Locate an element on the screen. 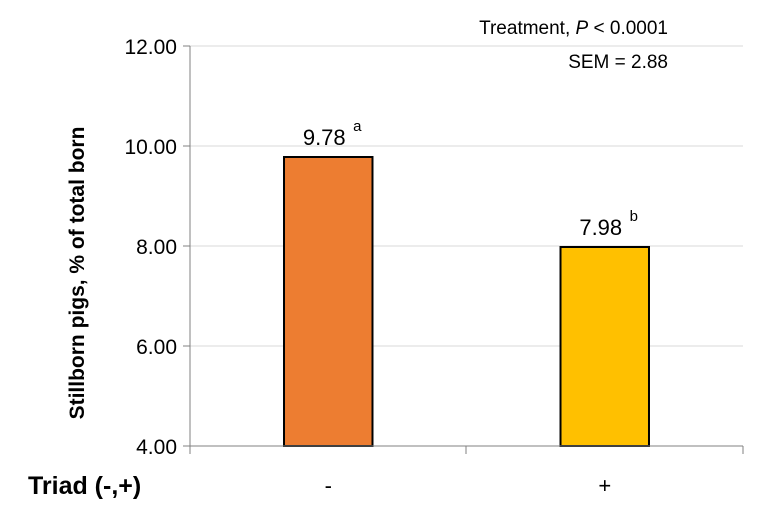 Image resolution: width=759 pixels, height=529 pixels. y-axis-title: Stillborn pigs, % of total born is located at coordinates (77, 273).